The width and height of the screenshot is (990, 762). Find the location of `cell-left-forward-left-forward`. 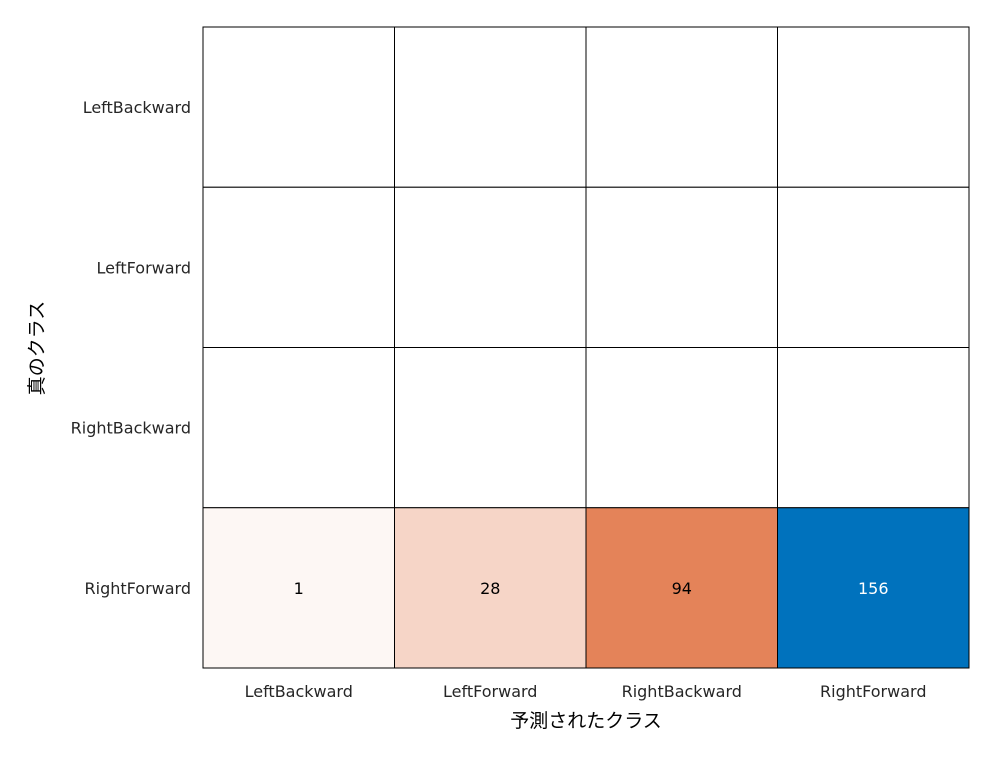

cell-left-forward-left-forward is located at coordinates (490, 267).